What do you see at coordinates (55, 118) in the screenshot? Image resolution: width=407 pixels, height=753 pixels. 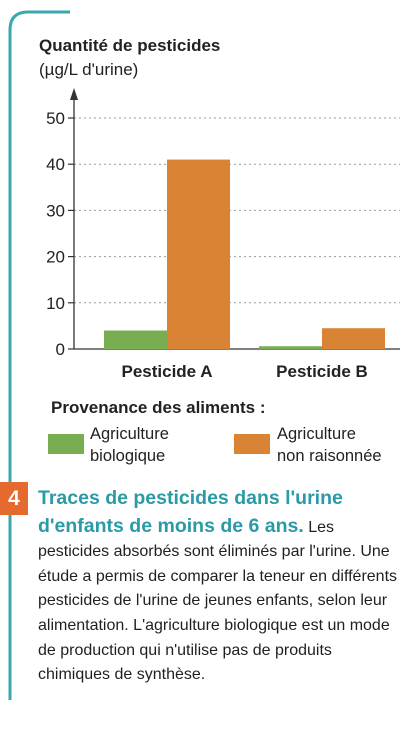 I see `y-tick-label: 50` at bounding box center [55, 118].